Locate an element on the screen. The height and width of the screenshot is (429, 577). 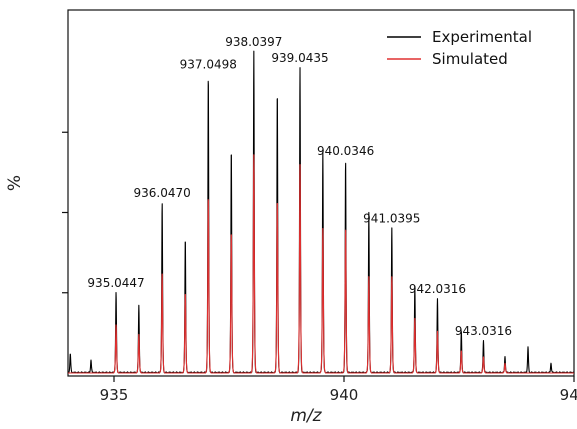
y-axis-ticks is located at coordinates (65, 212).